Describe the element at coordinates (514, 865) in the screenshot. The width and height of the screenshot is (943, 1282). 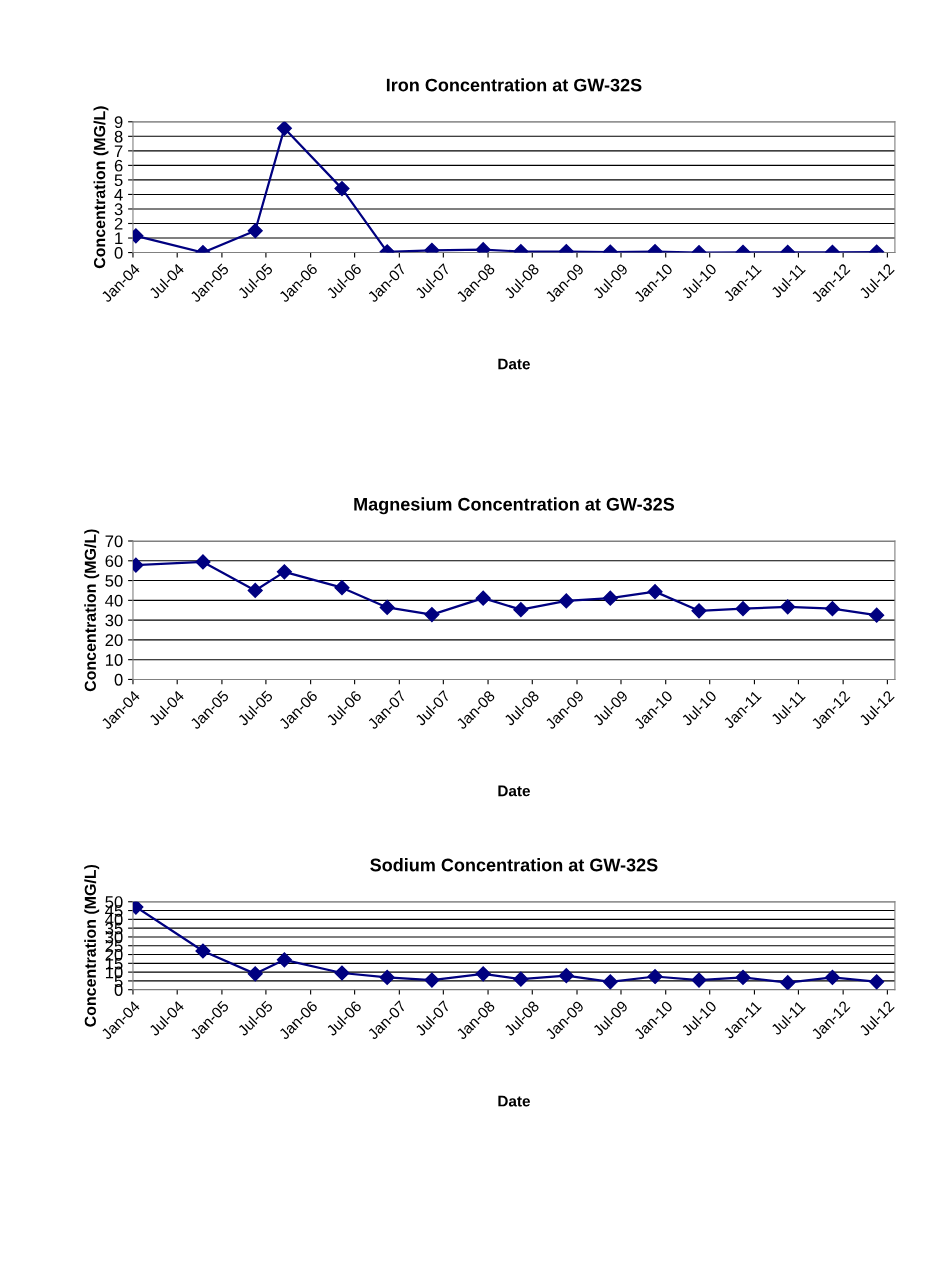
I see `chart-title: Sodium Concentration at GW-32S` at that location.